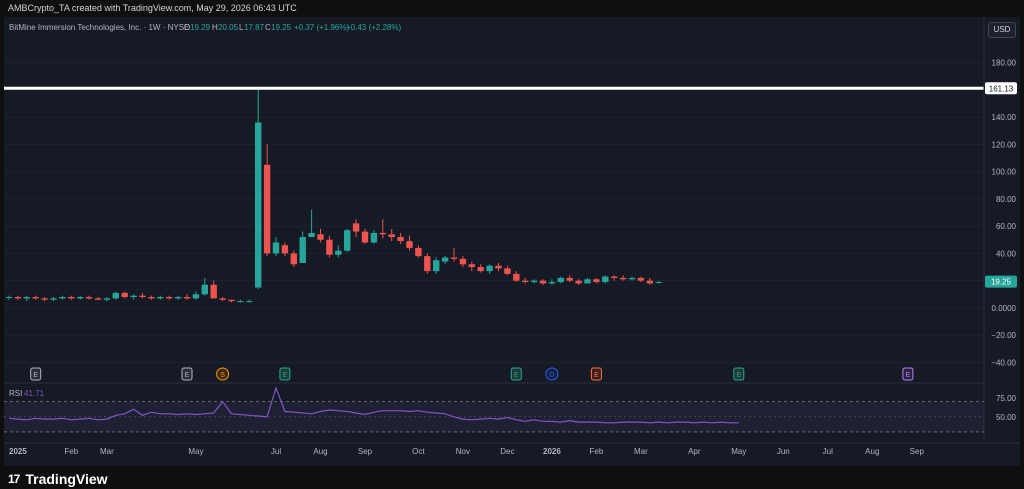 The height and width of the screenshot is (489, 1024). I want to click on rsi-label: RSI, so click(15, 393).